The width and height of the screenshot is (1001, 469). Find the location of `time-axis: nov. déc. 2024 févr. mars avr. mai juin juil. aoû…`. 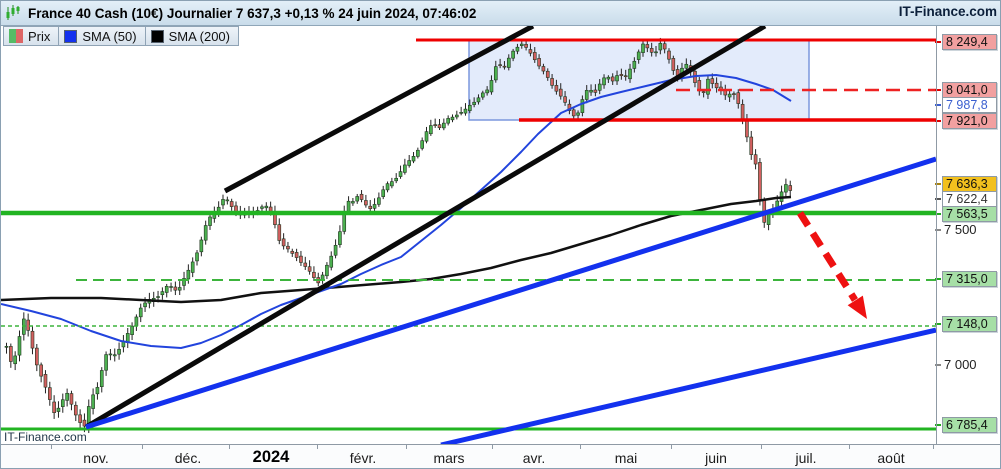

time-axis: nov. déc. 2024 févr. mars avr. mai juin juil. aoû… is located at coordinates (500, 456).